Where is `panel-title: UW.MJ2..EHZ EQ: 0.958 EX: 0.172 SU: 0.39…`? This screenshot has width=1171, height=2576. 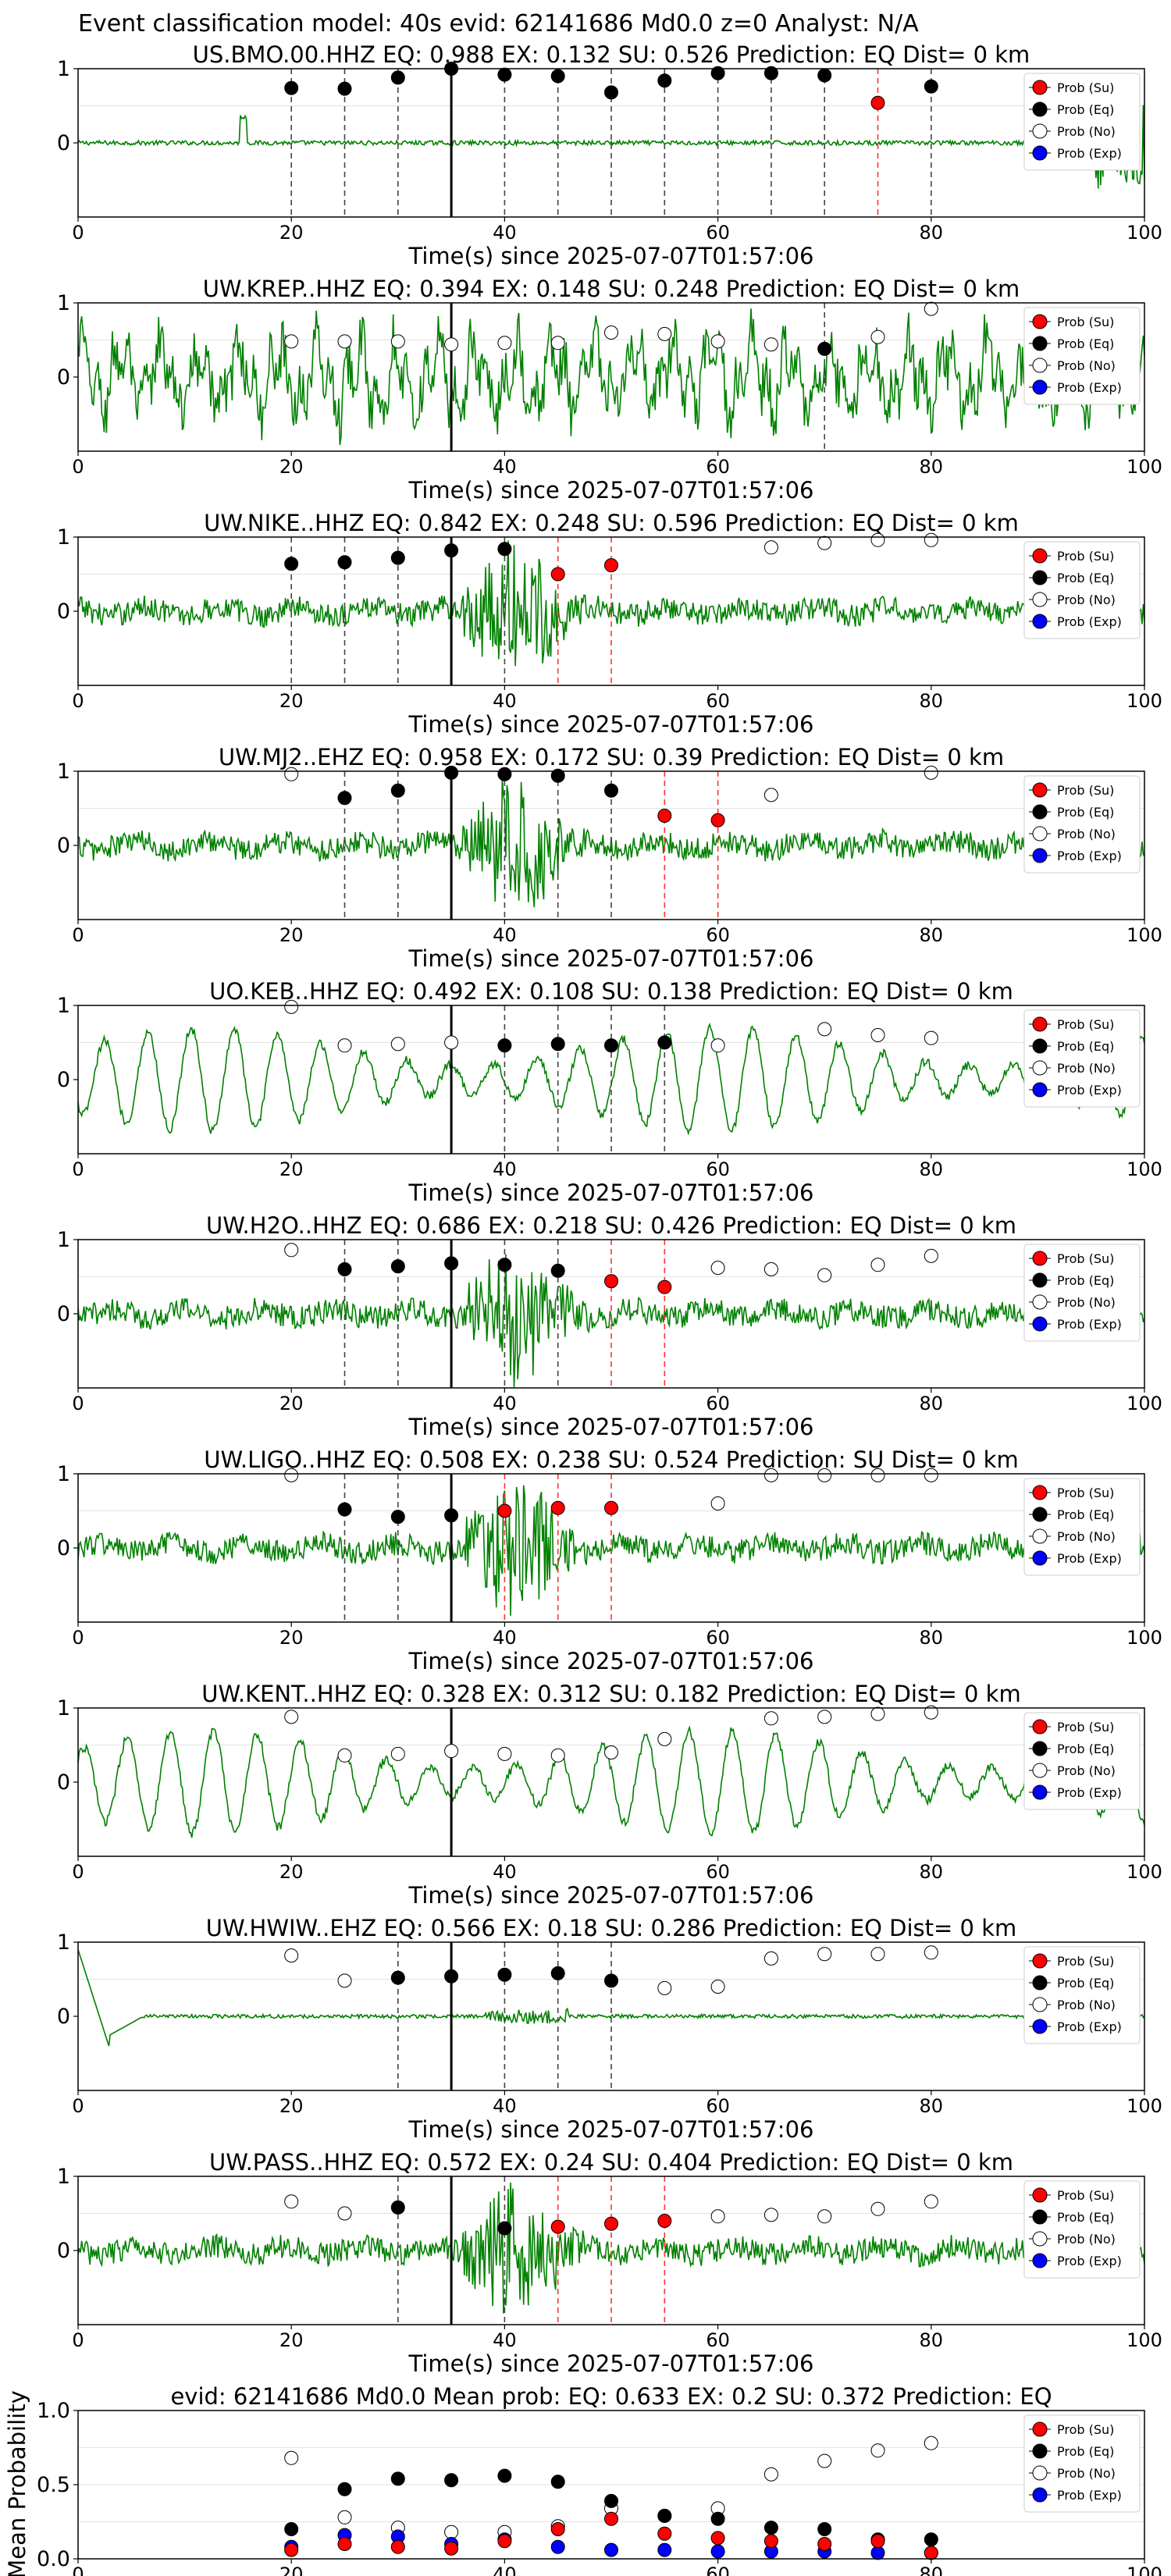
panel-title: UW.MJ2..EHZ EQ: 0.958 EX: 0.172 SU: 0.39… is located at coordinates (611, 757).